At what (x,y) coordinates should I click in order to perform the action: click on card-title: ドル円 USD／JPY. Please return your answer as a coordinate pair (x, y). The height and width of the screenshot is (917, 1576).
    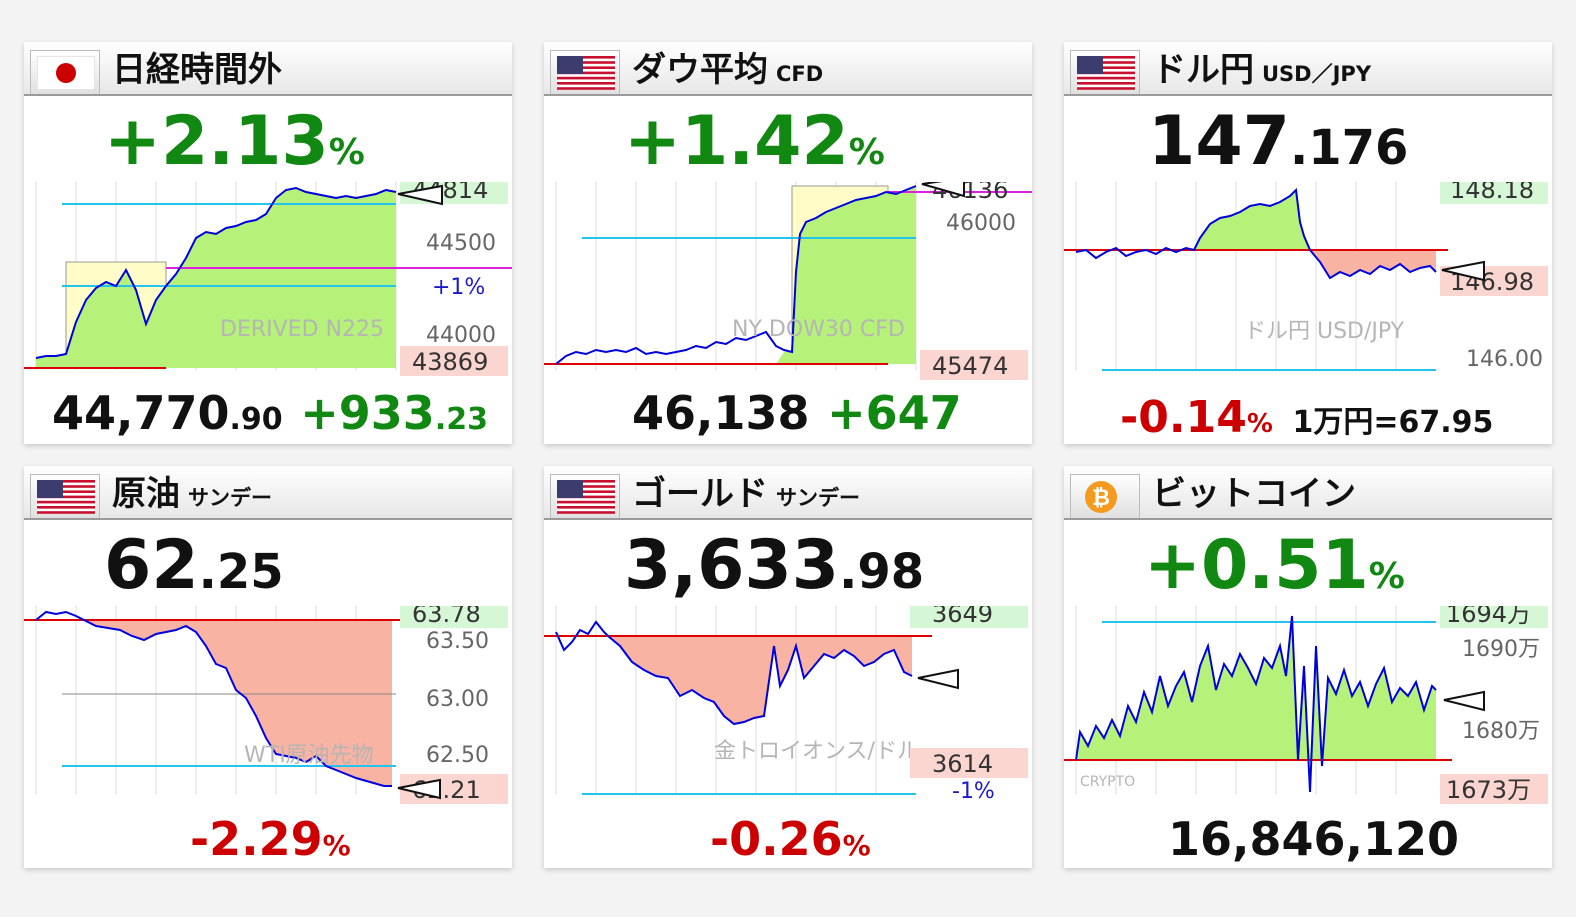
    Looking at the image, I should click on (1262, 70).